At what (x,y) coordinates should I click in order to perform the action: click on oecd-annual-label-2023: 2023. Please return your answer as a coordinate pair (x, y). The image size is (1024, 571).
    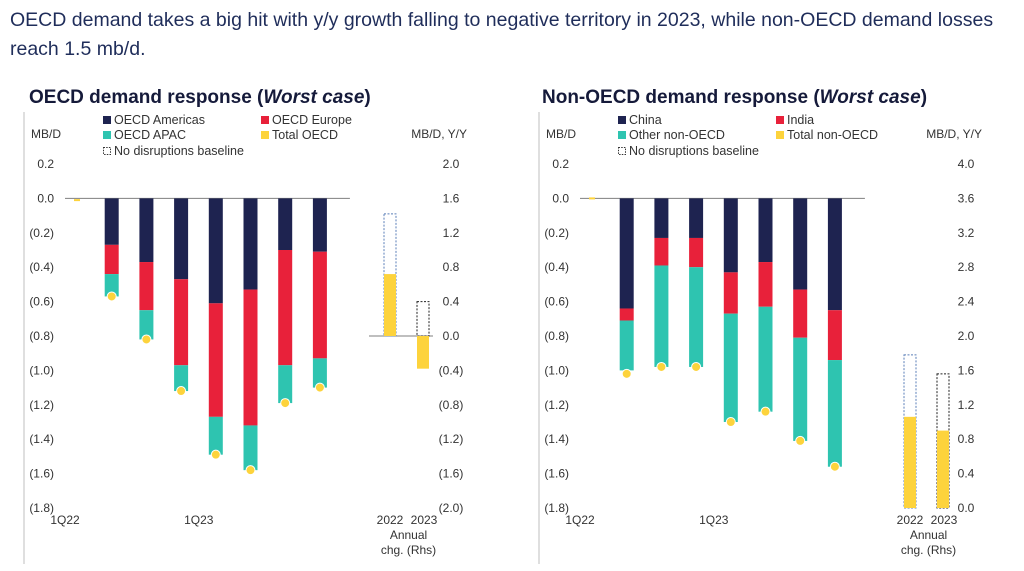
    Looking at the image, I should click on (424, 520).